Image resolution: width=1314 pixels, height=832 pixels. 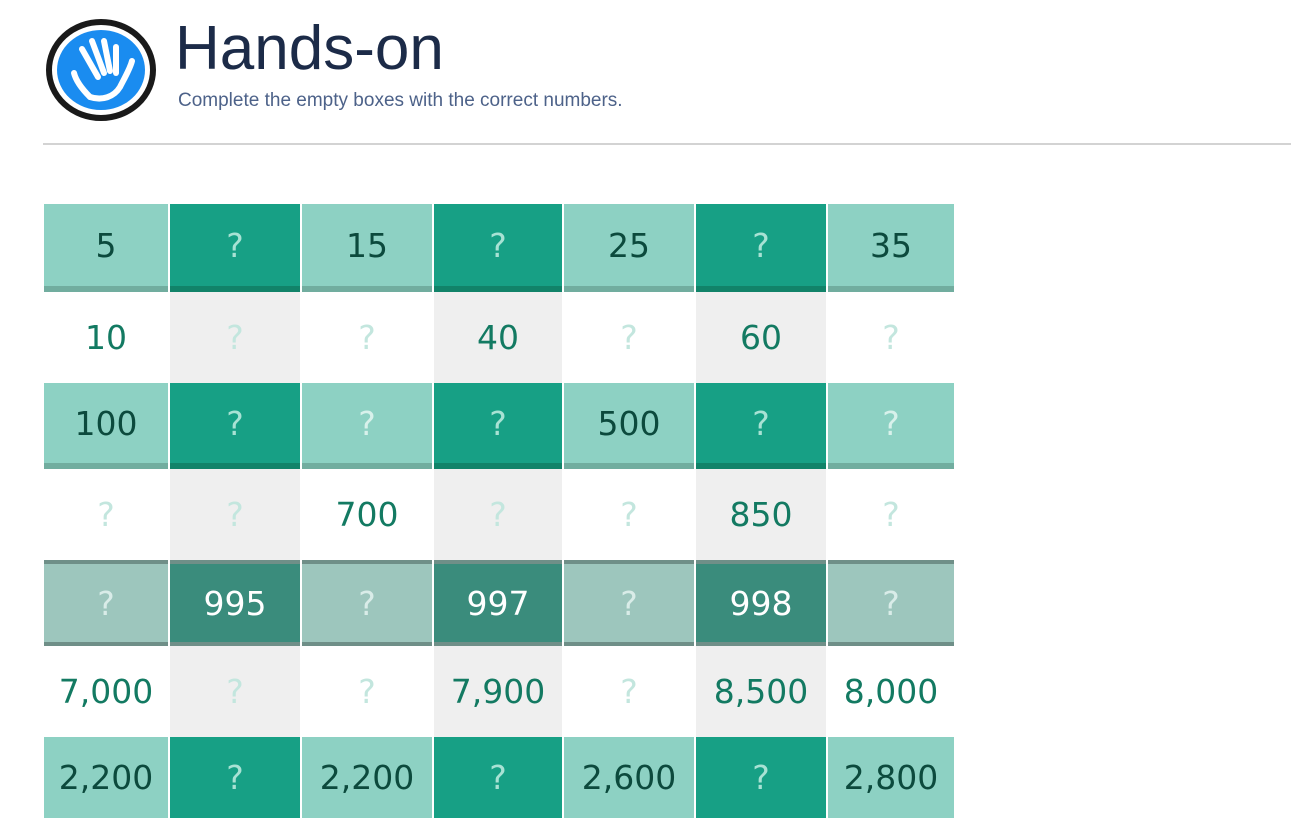 I want to click on given-number: 995, so click(x=235, y=603).